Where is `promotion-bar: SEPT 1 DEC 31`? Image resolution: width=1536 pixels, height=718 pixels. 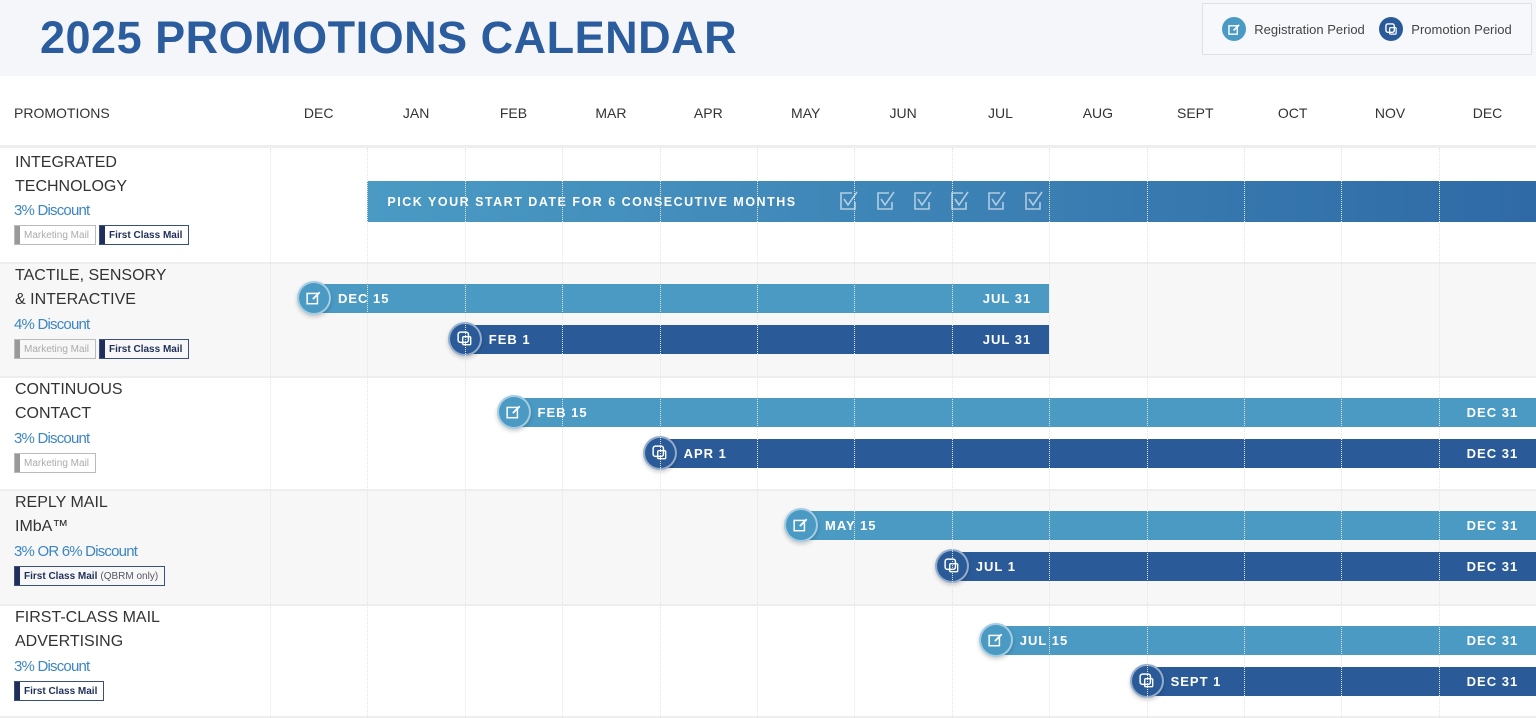 promotion-bar: SEPT 1 DEC 31 is located at coordinates (1341, 681).